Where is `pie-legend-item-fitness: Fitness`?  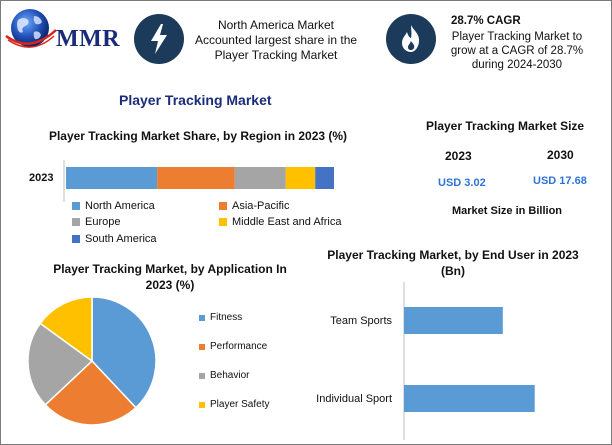
pie-legend-item-fitness: Fitness is located at coordinates (220, 317).